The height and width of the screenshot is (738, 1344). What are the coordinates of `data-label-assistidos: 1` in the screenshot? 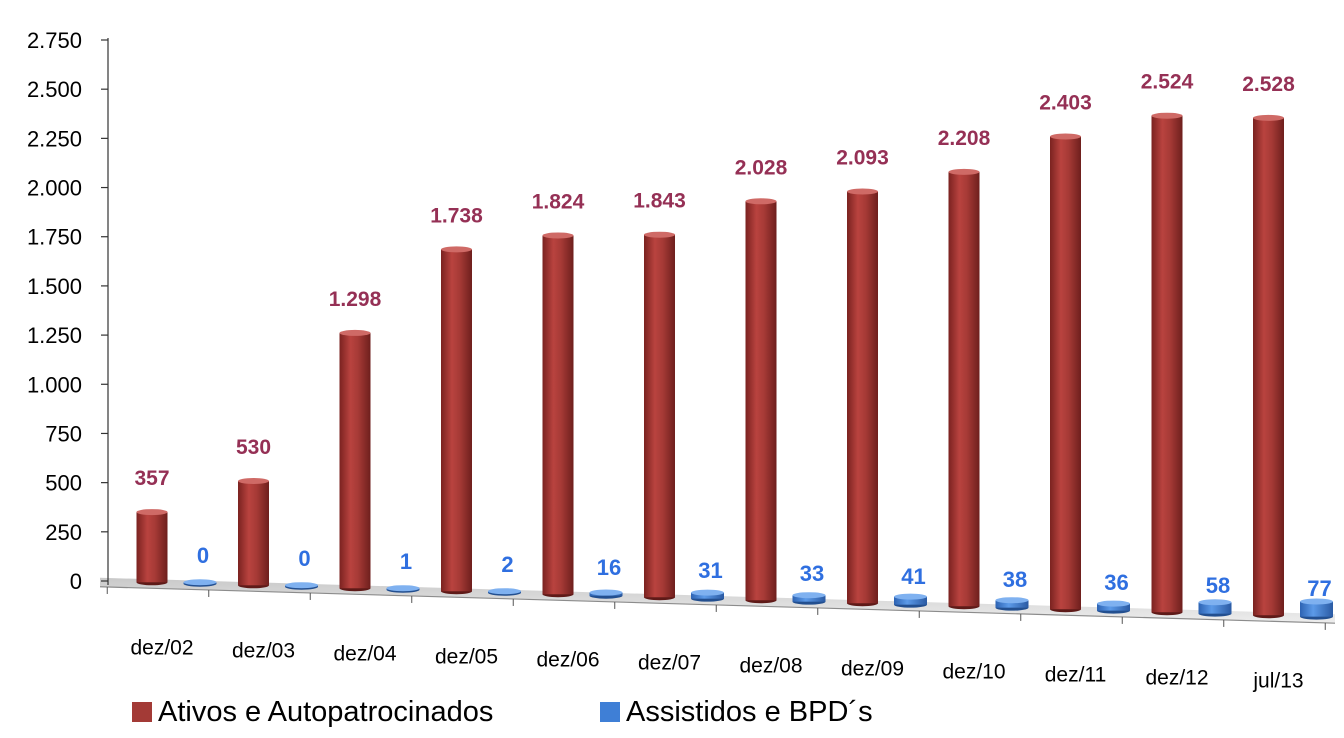 It's located at (406, 561).